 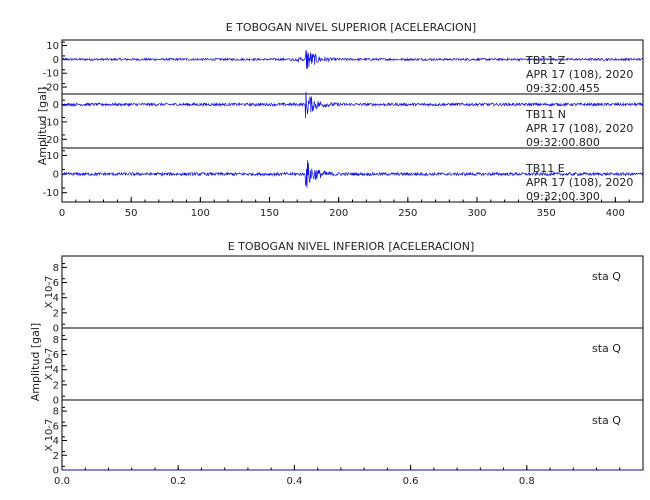 I want to click on time-label: 09:32:00.300, so click(x=563, y=196).